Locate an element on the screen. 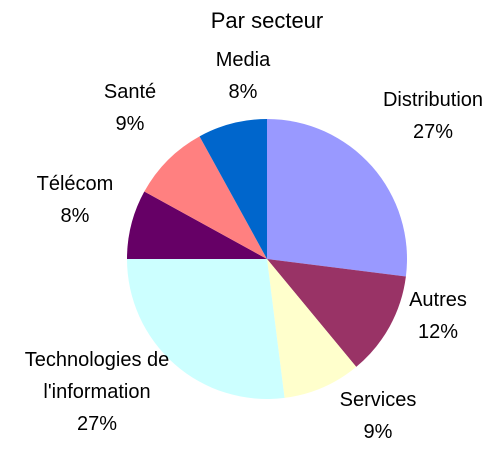 The image size is (502, 455). category-label: Santé is located at coordinates (130, 92).